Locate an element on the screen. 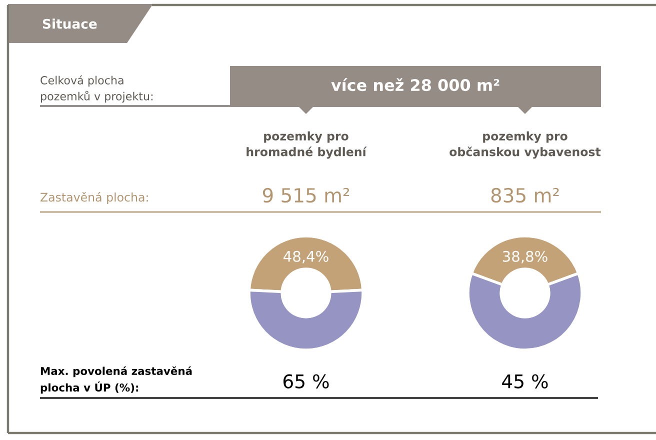 This screenshot has width=656, height=440. data-label: 38,8% is located at coordinates (525, 257).